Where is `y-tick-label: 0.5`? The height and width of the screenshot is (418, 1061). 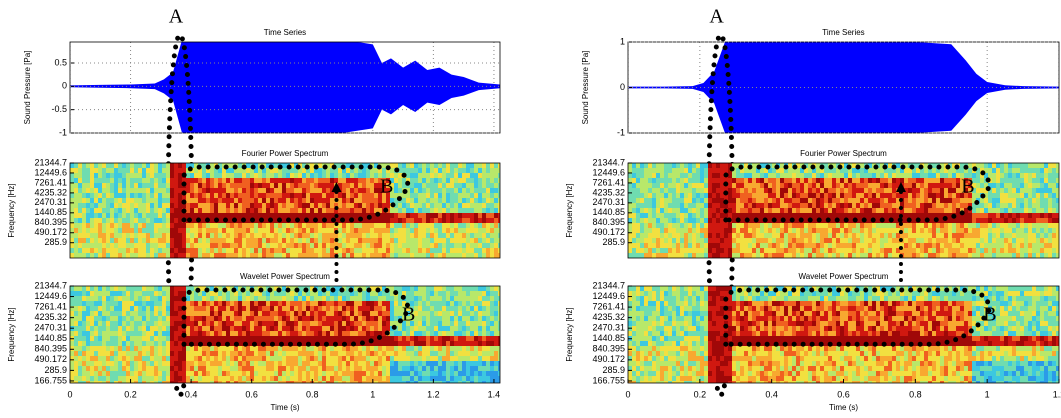 y-tick-label: 0.5 is located at coordinates (60, 62).